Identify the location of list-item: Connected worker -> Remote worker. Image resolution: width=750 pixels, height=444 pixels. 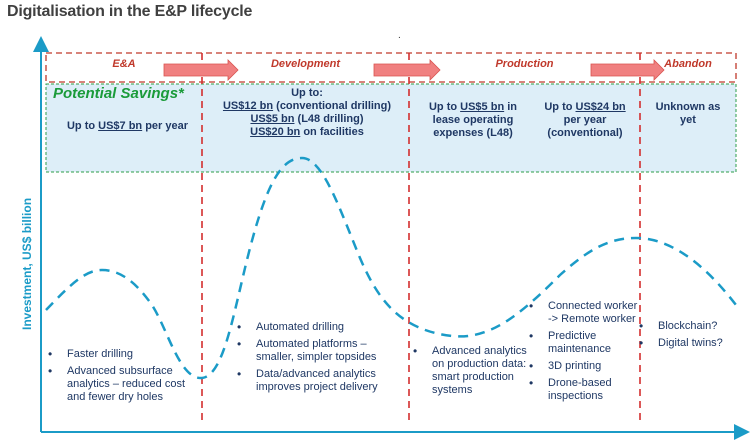
(585, 313).